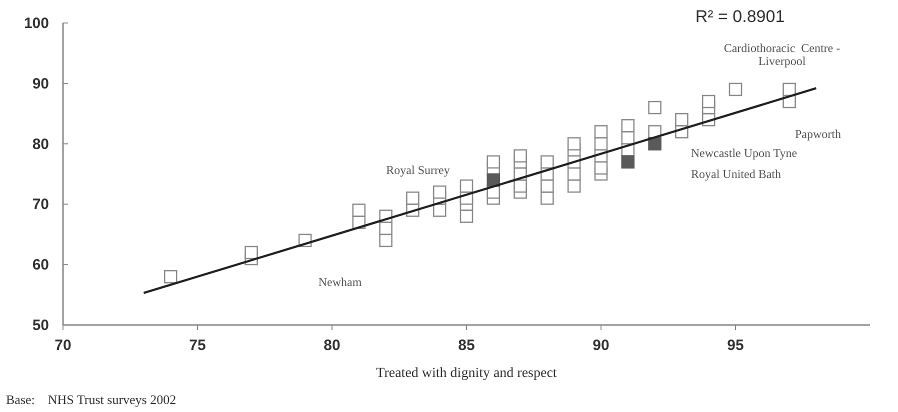 The image size is (898, 412). What do you see at coordinates (601, 345) in the screenshot?
I see `x-tick-label: 90` at bounding box center [601, 345].